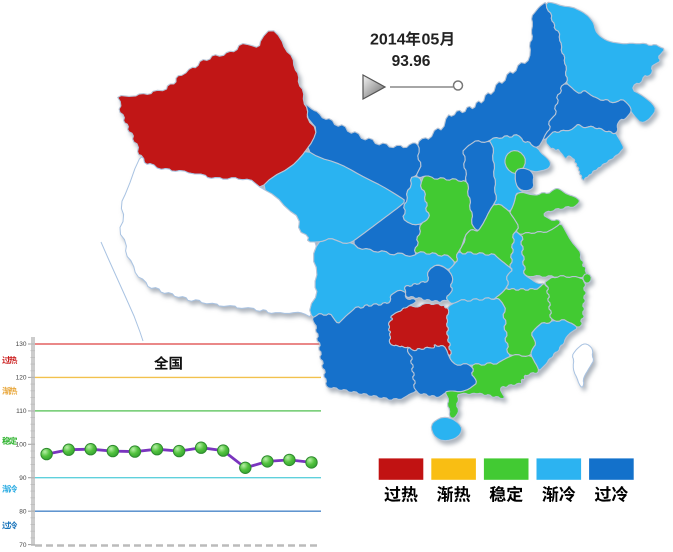 The height and width of the screenshot is (552, 673). I want to click on svg-text: 70, so click(23, 545).